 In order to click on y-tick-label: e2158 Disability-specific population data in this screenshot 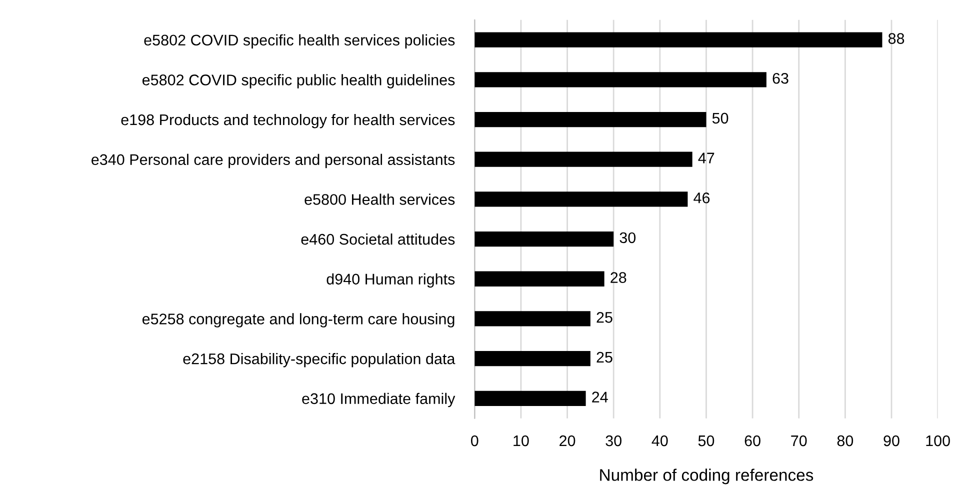, I will do `click(319, 360)`.